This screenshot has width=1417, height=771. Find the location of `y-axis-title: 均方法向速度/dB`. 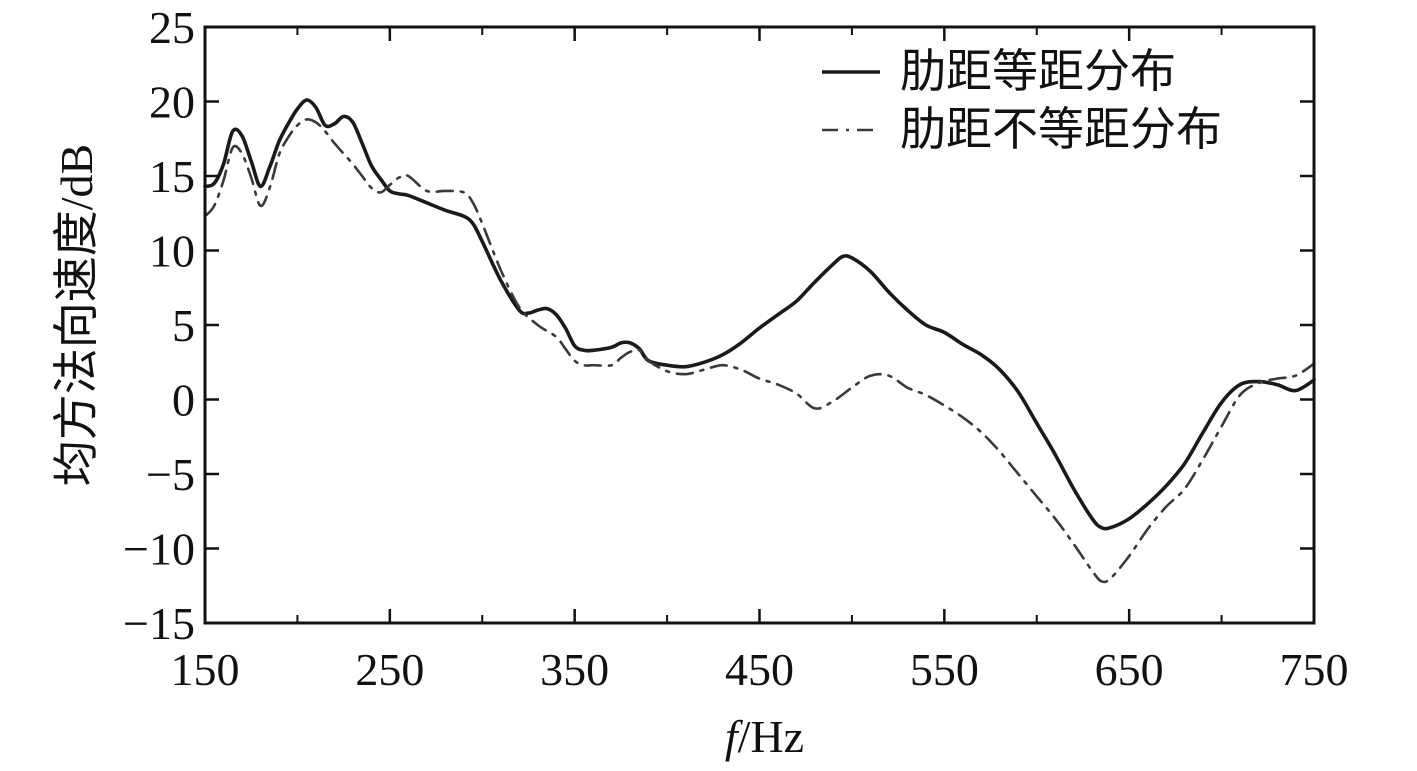

y-axis-title: 均方法向速度/dB is located at coordinates (76, 315).